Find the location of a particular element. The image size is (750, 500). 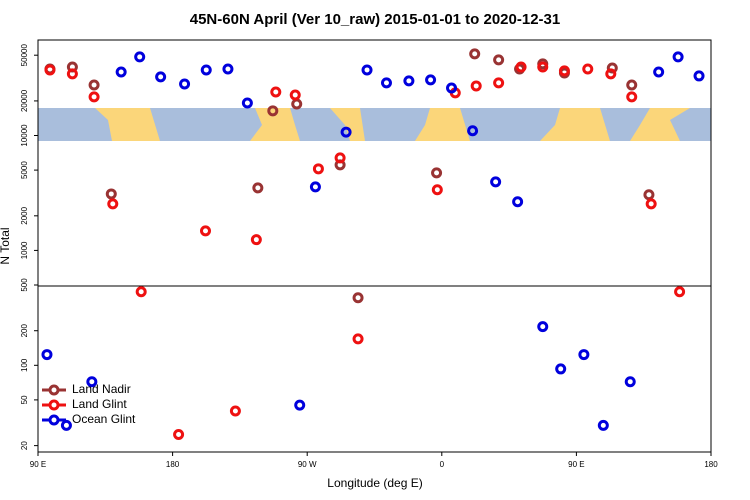

y-tick-label: 2000 is located at coordinates (24, 215).